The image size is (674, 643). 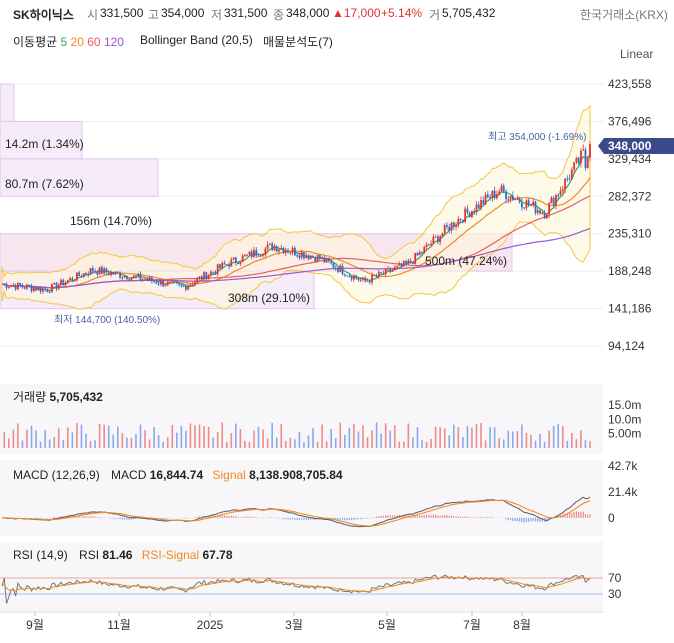 I want to click on stock-name: SK하이닉스, so click(x=43, y=15).